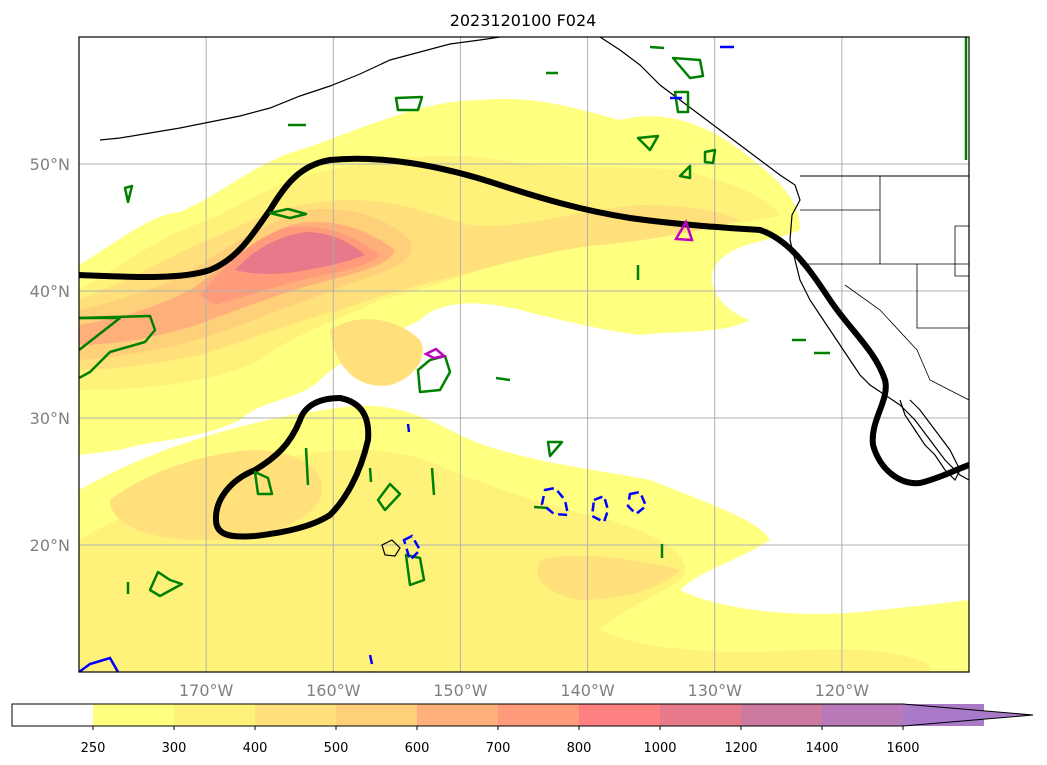 This screenshot has width=1047, height=765. Describe the element at coordinates (821, 748) in the screenshot. I see `colorbar-label: 1400` at that location.